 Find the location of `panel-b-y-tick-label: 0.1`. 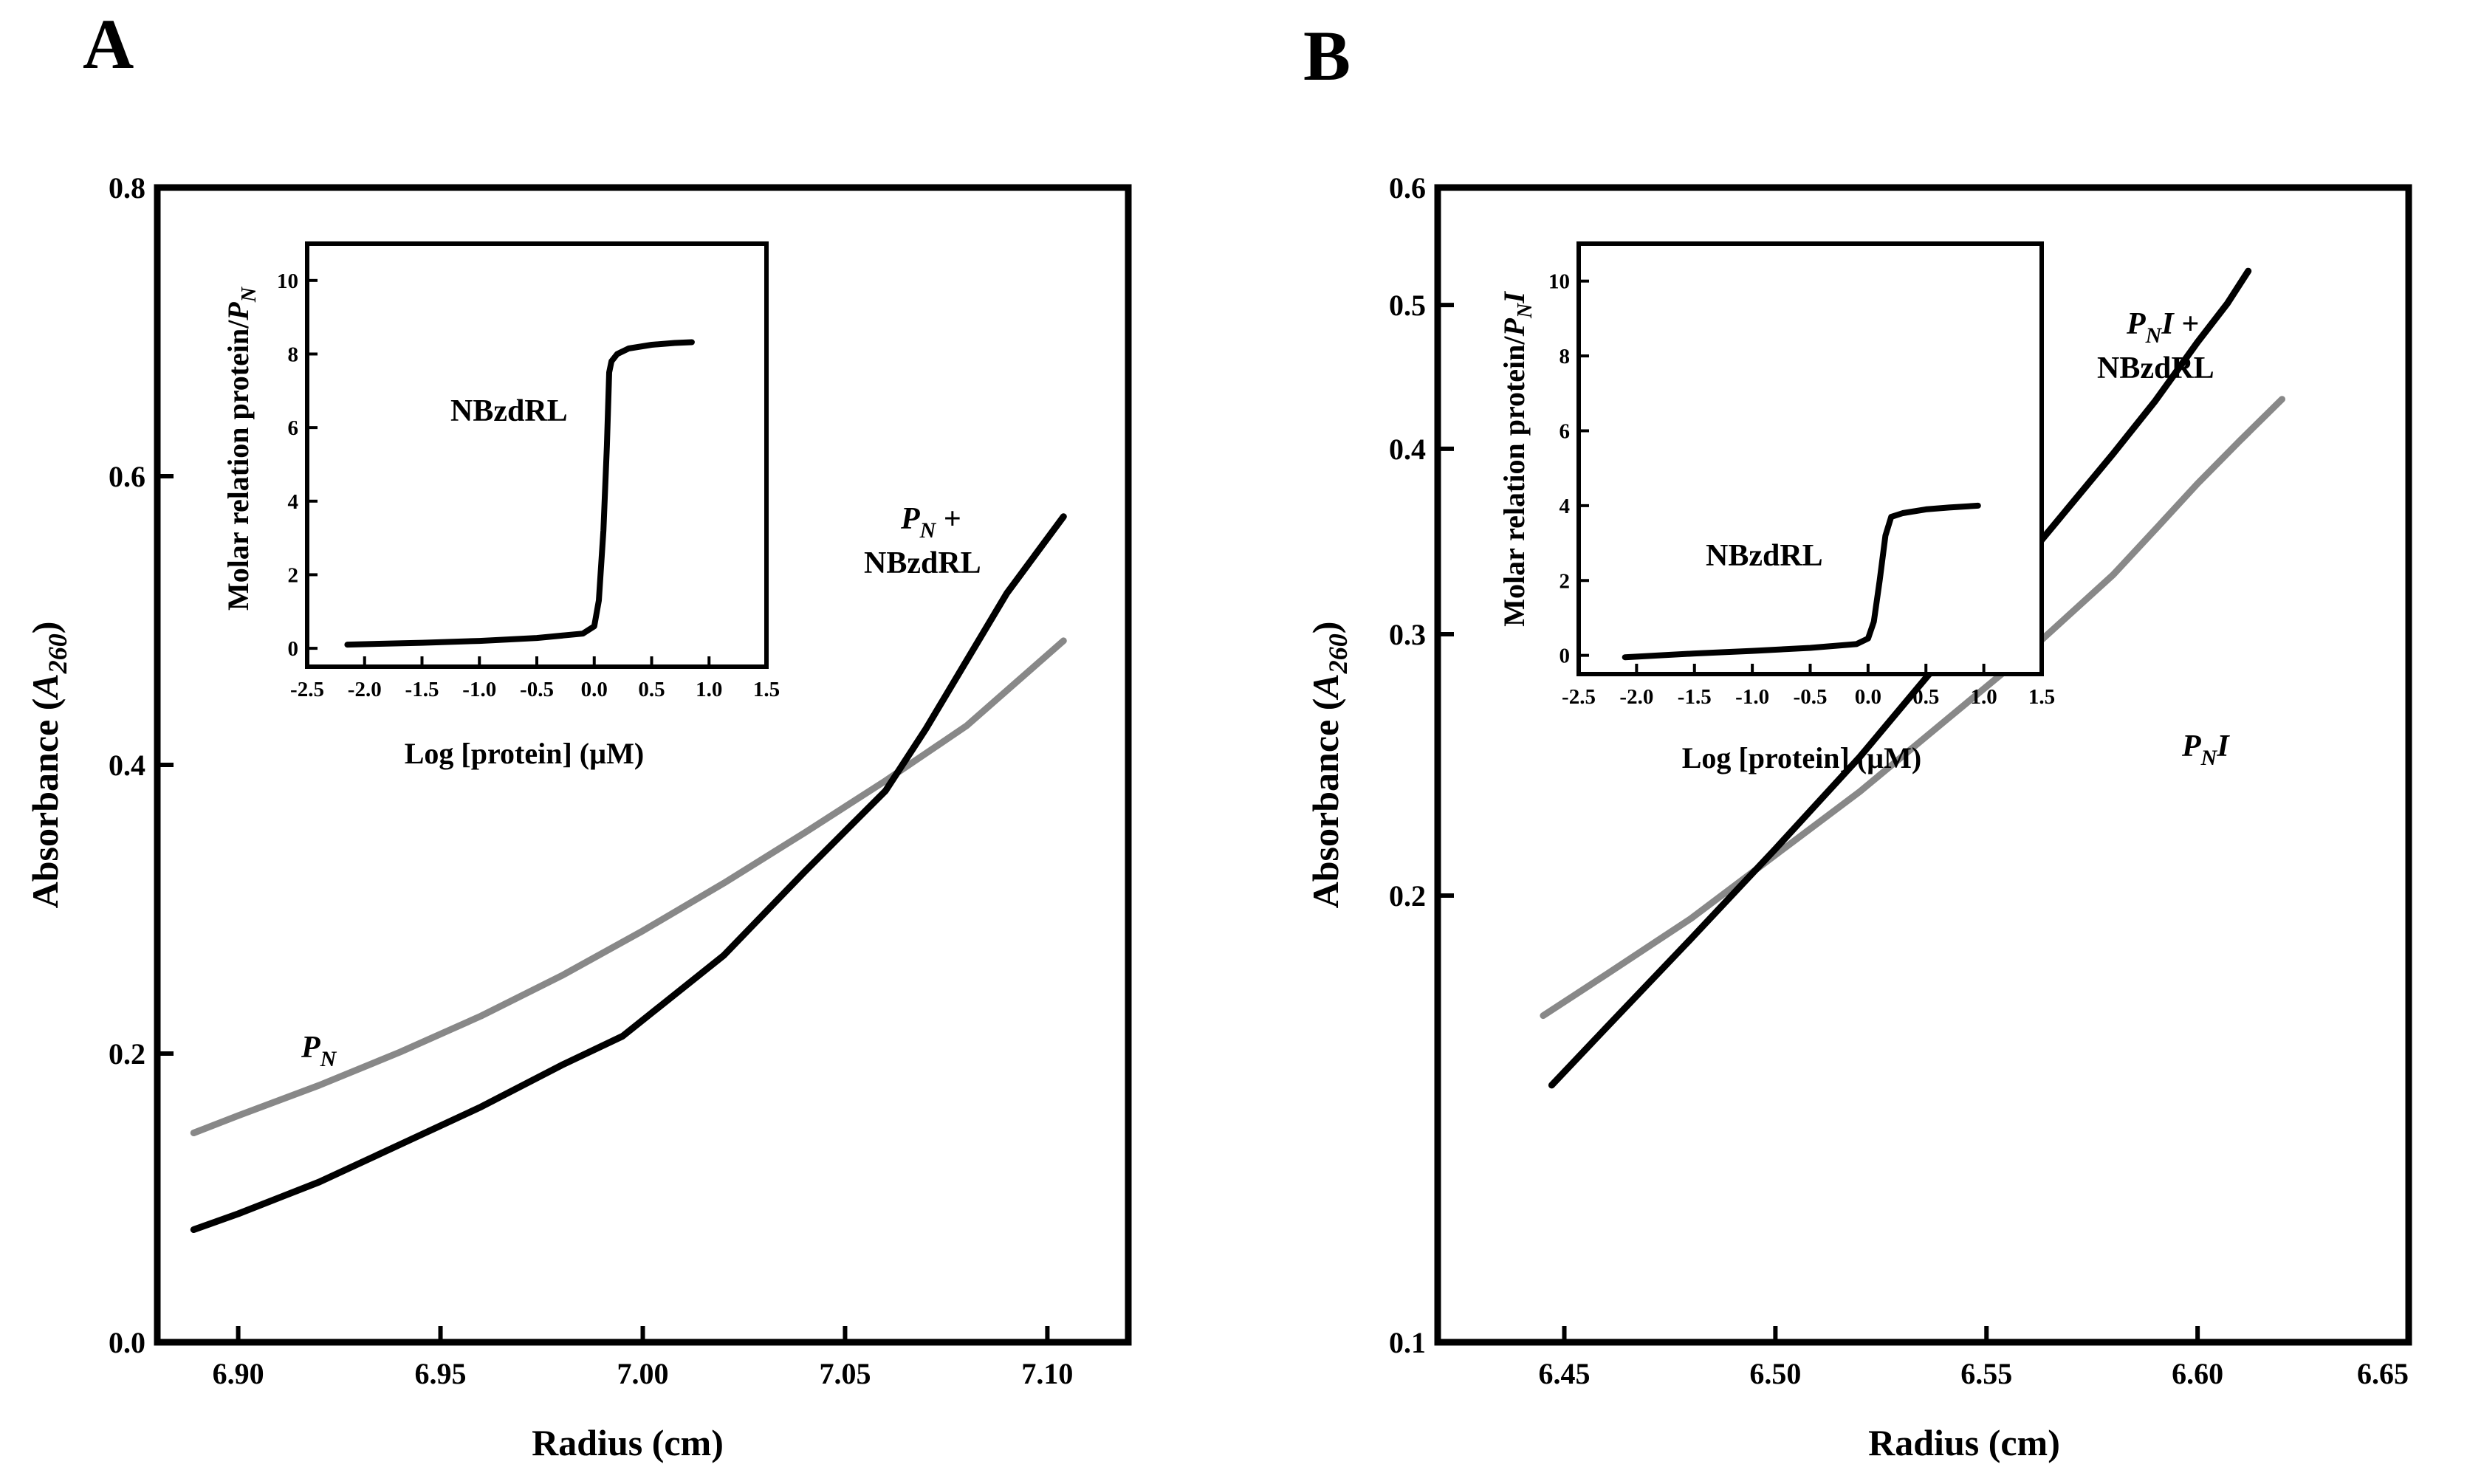

panel-b-y-tick-label: 0.1 is located at coordinates (1407, 1342).